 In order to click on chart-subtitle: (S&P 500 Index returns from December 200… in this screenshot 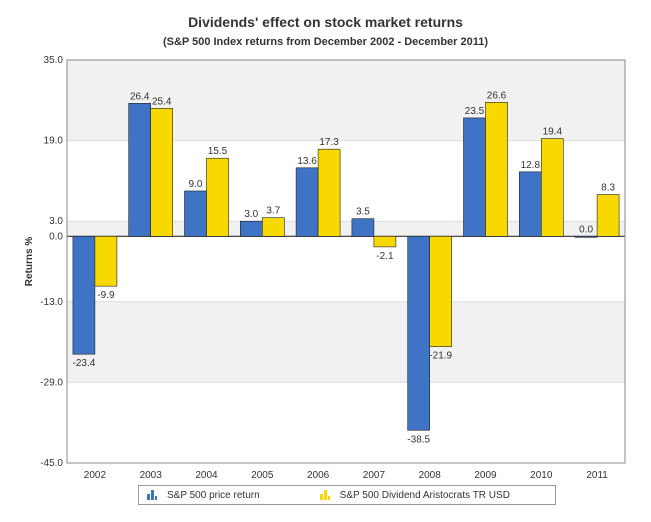, I will do `click(325, 42)`.